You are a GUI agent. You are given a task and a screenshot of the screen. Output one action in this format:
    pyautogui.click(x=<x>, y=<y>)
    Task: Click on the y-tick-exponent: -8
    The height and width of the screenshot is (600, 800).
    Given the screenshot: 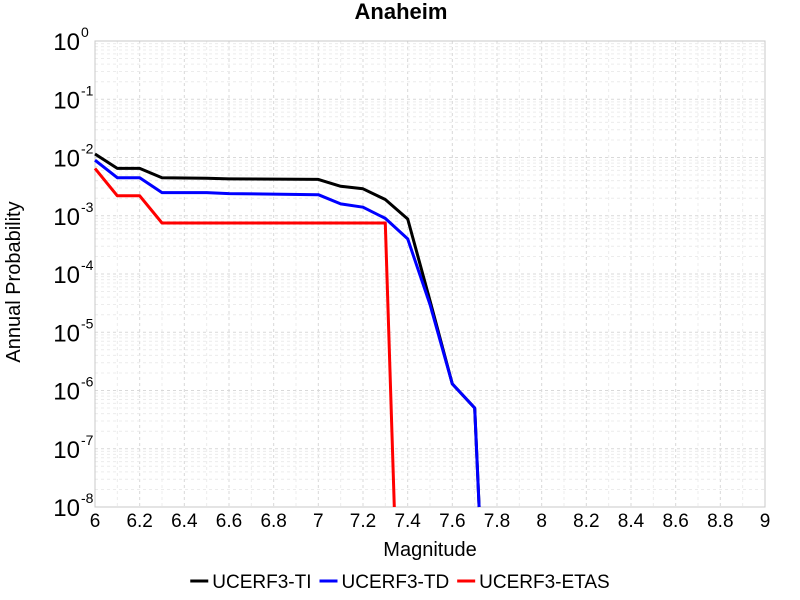 What is the action you would take?
    pyautogui.click(x=87, y=498)
    